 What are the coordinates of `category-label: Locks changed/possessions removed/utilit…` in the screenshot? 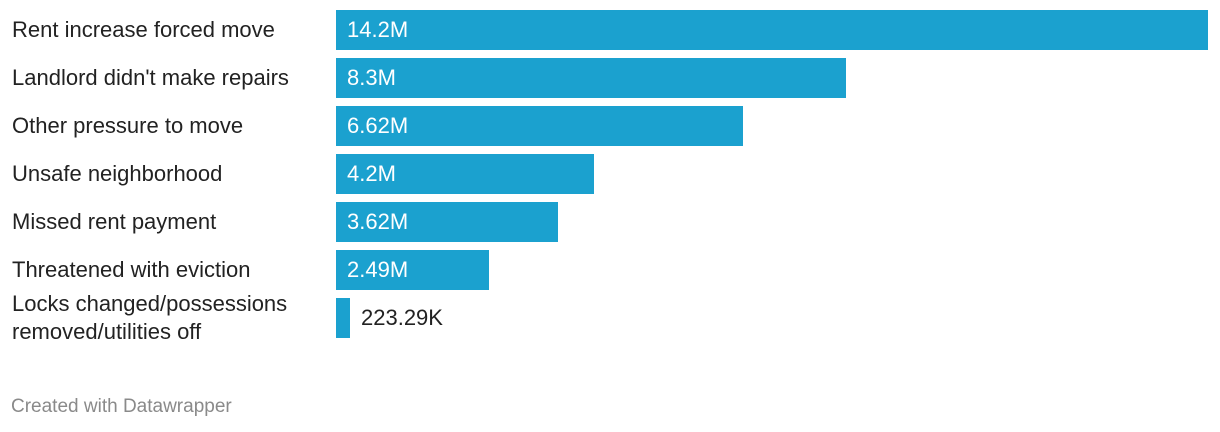 It's located at (150, 317).